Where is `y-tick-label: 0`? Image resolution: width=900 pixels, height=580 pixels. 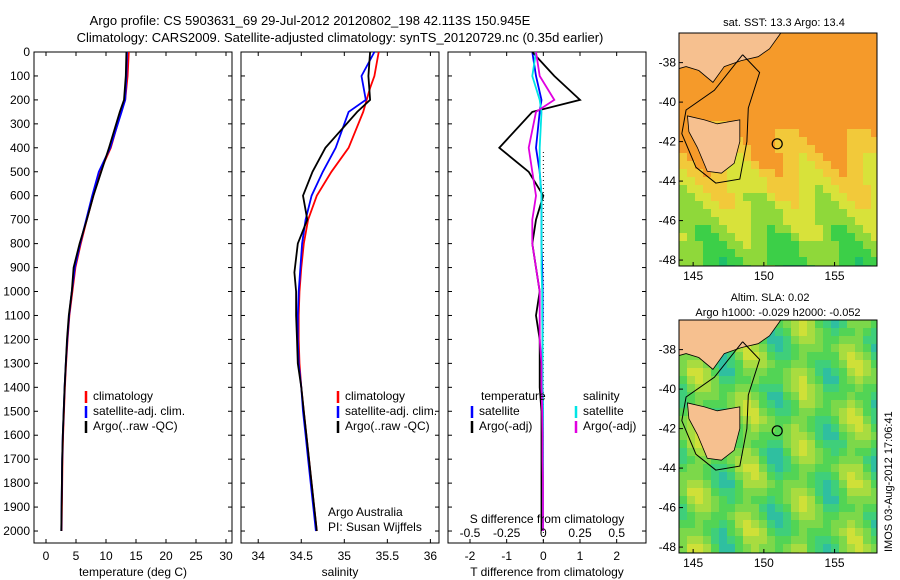
y-tick-label: 0 is located at coordinates (26, 52).